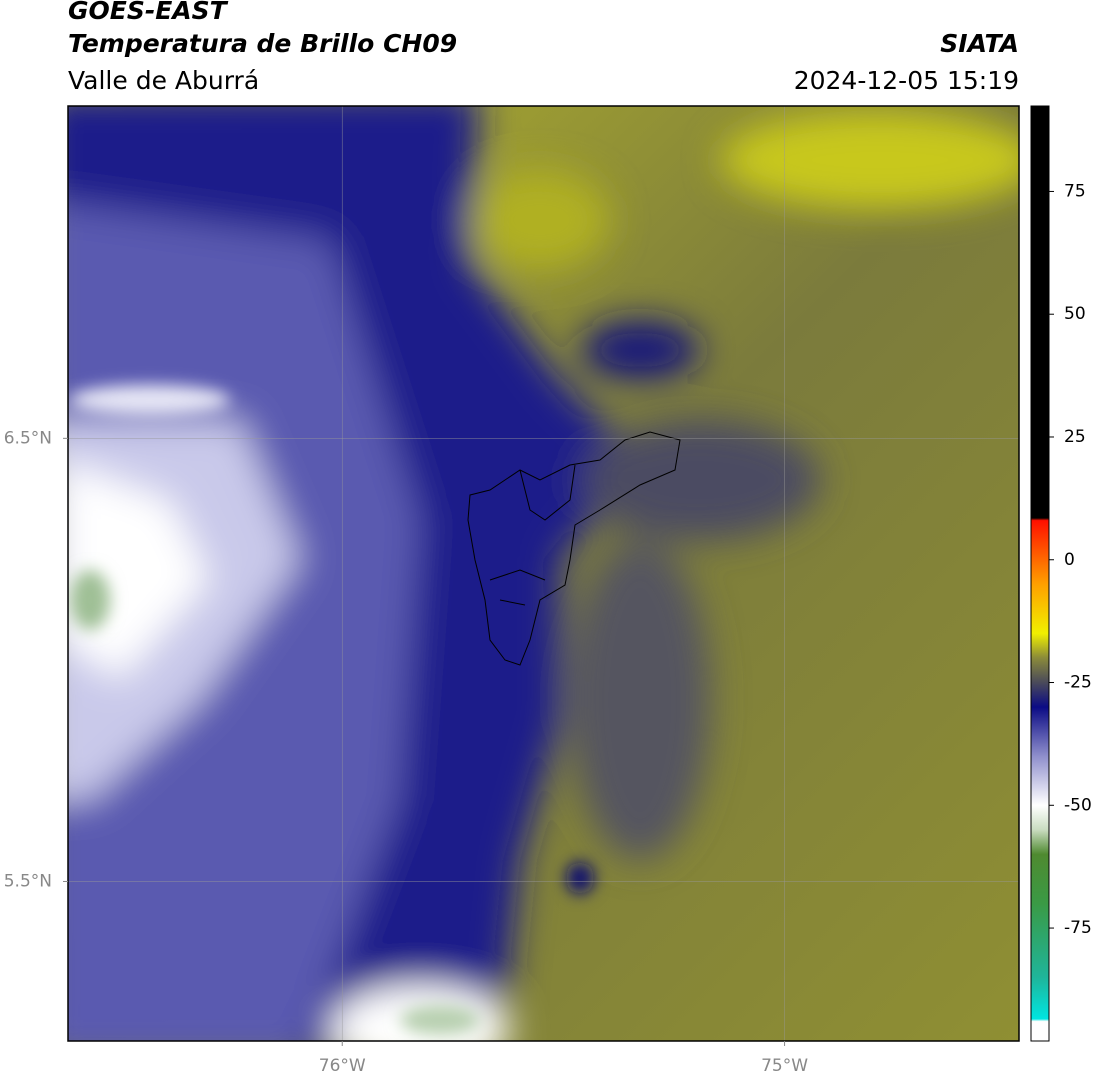 This screenshot has width=1094, height=1078. I want to click on source: SIATA, so click(979, 43).